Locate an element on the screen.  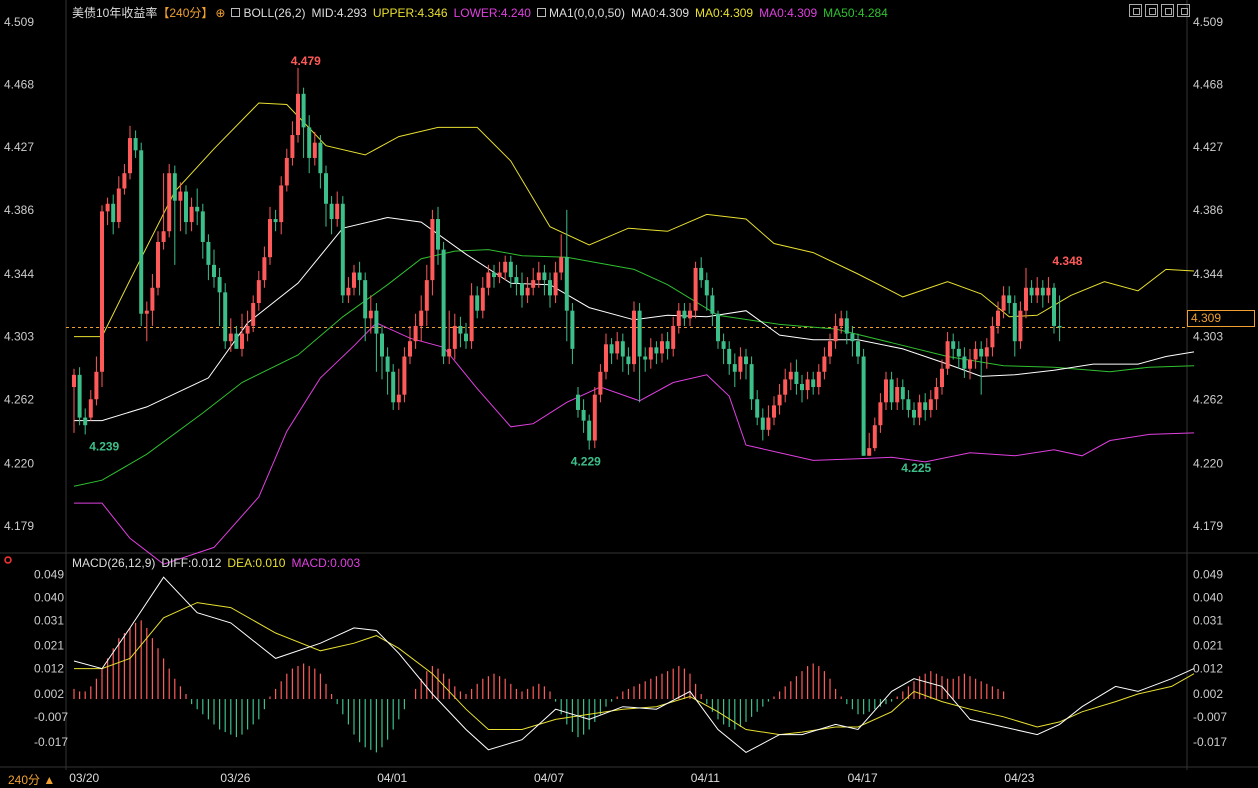
period-switch: 240分 ▲ is located at coordinates (32, 780).